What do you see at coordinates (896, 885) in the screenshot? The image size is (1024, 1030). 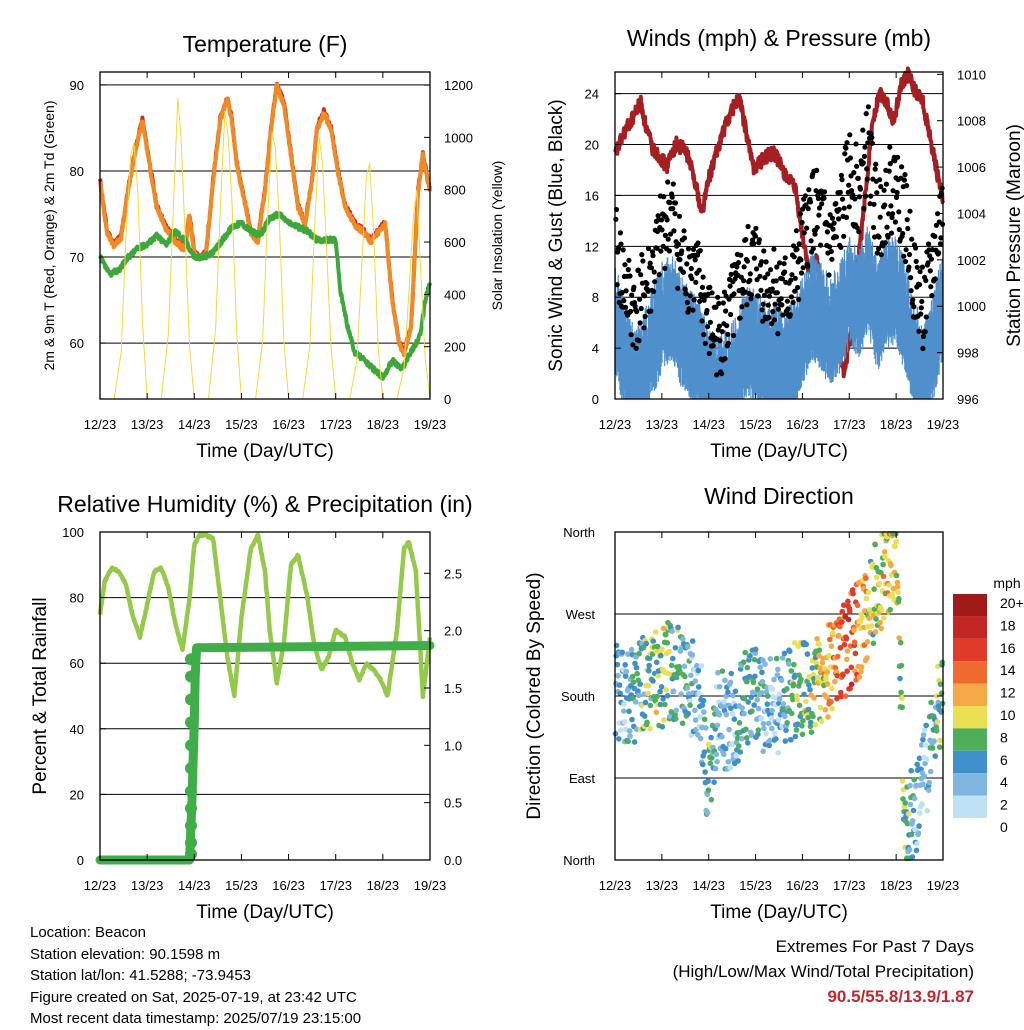 I see `x-tick-label: 18/23` at bounding box center [896, 885].